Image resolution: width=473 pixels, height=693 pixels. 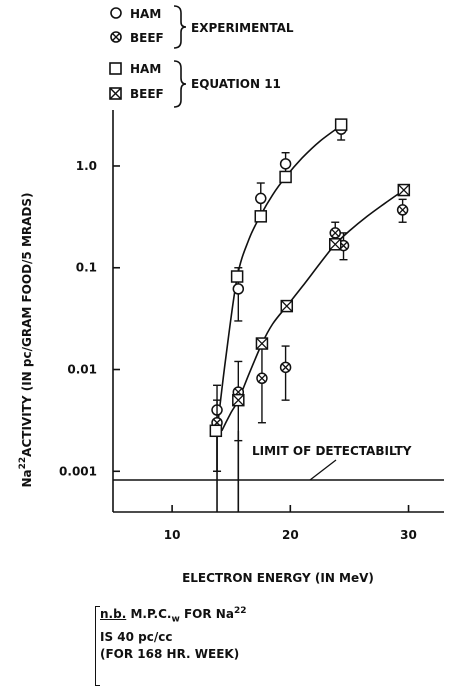 What do you see at coordinates (97, 646) in the screenshot?
I see `note-bracket` at bounding box center [97, 646].